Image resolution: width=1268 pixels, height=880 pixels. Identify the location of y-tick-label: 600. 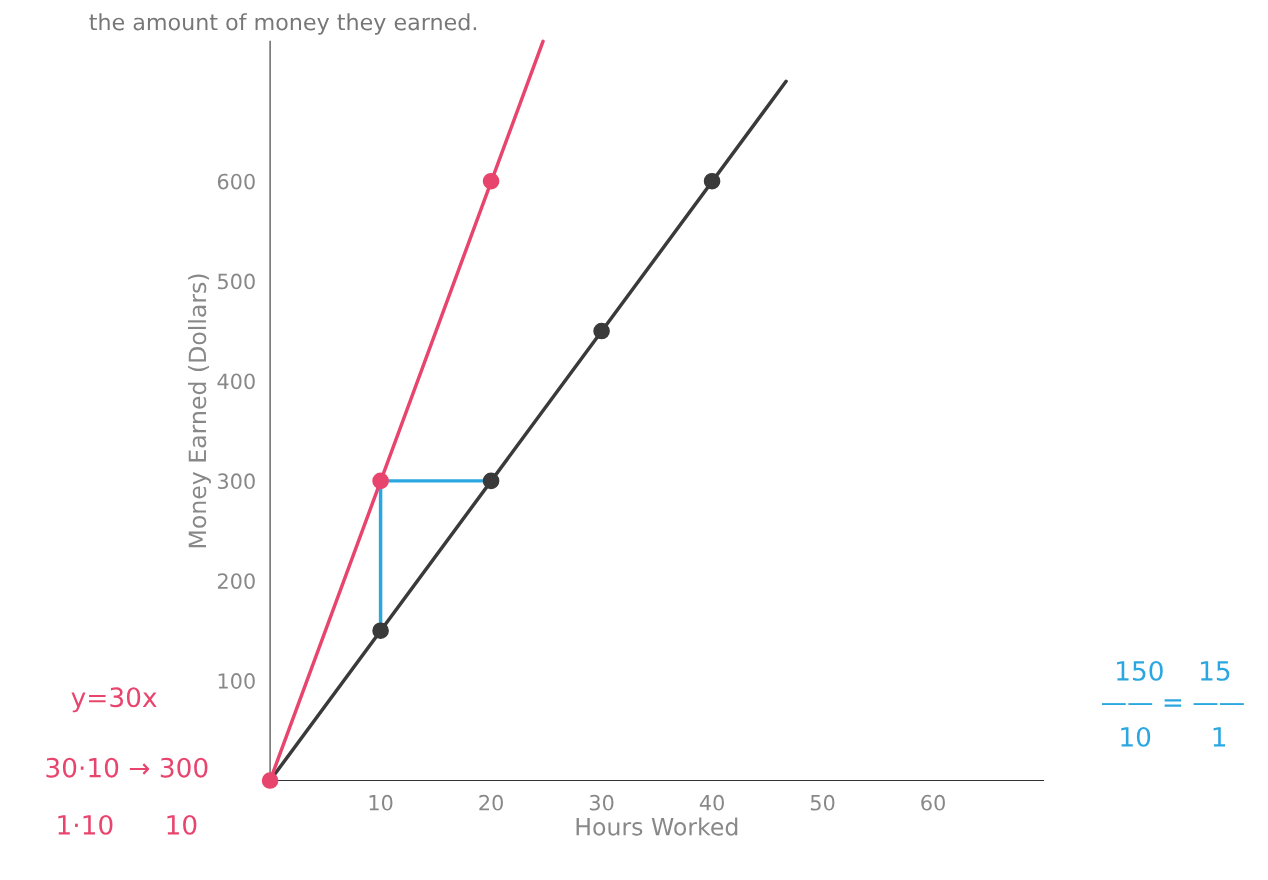
(236, 181).